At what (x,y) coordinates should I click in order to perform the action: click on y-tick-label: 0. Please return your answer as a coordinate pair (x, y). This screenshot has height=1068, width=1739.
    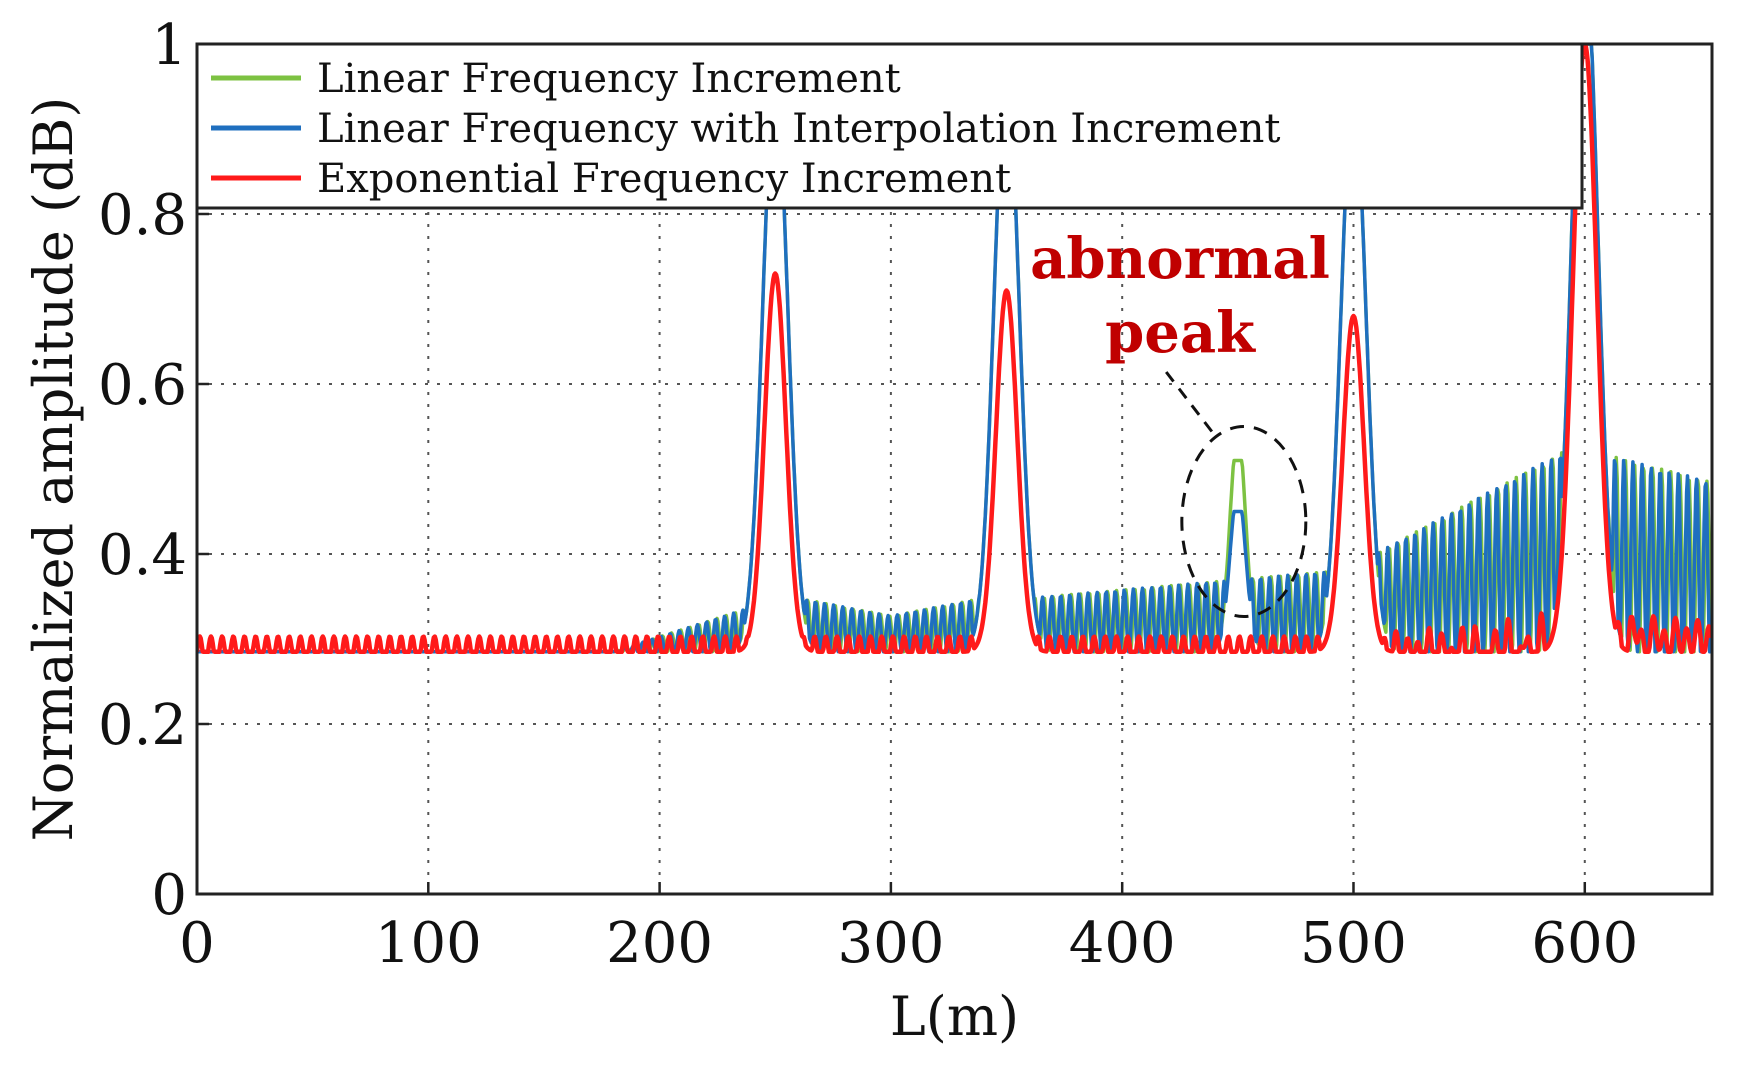
    Looking at the image, I should click on (169, 895).